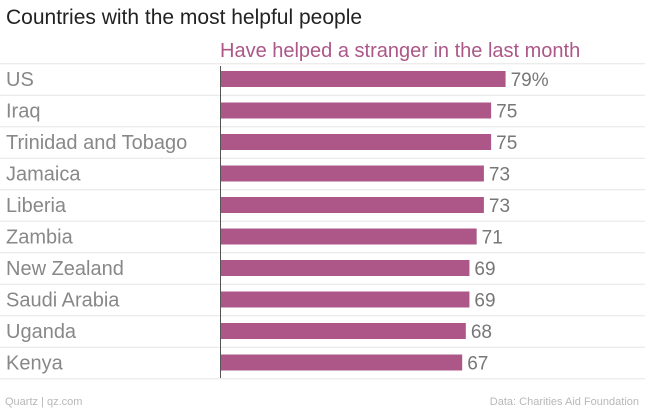 The width and height of the screenshot is (645, 412). I want to click on category-label: Liberia, so click(36, 206).